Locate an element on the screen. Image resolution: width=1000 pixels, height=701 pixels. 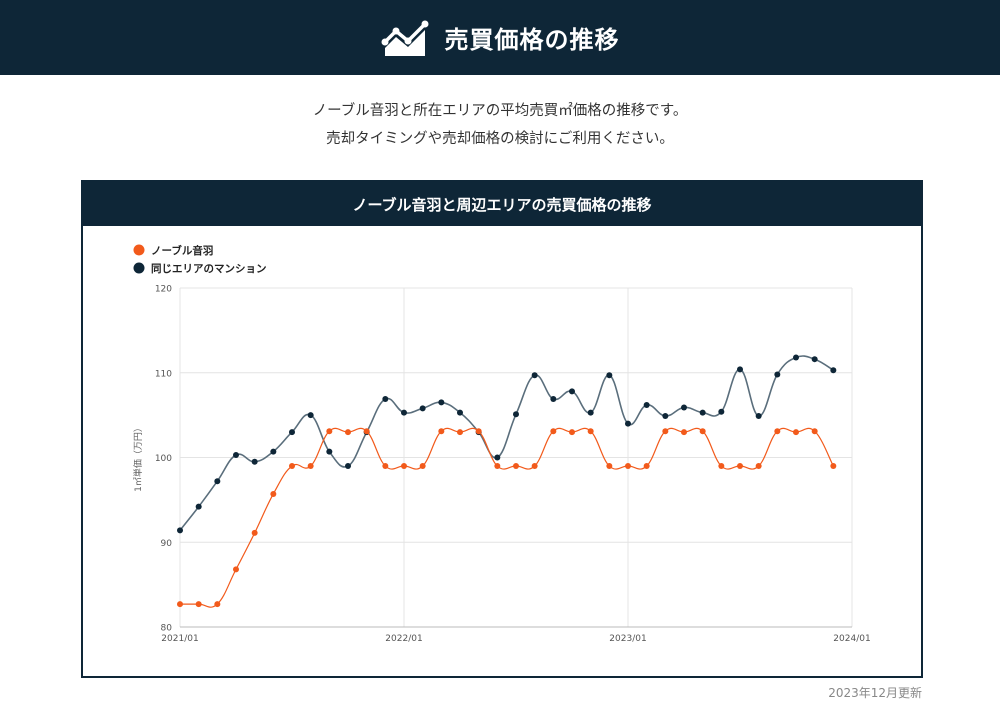
intro-line-1: ノーブル音羽と所在エリアの平均売買㎡価格の推移です。 is located at coordinates (500, 111).